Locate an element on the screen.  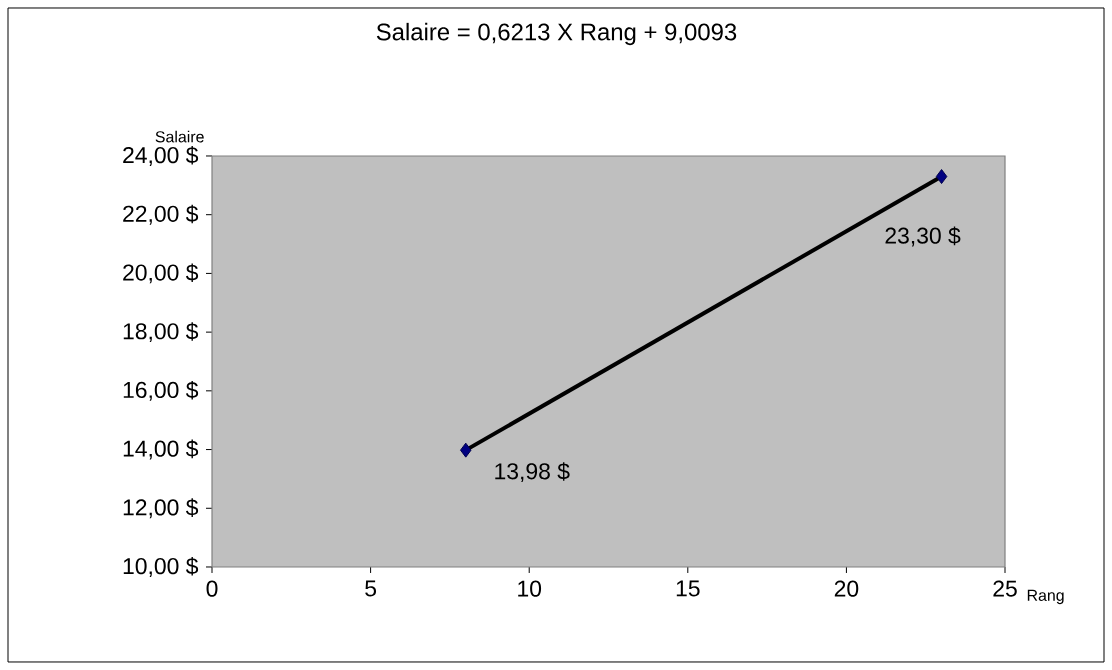
y-tick-label: 10,00 $ is located at coordinates (161, 567).